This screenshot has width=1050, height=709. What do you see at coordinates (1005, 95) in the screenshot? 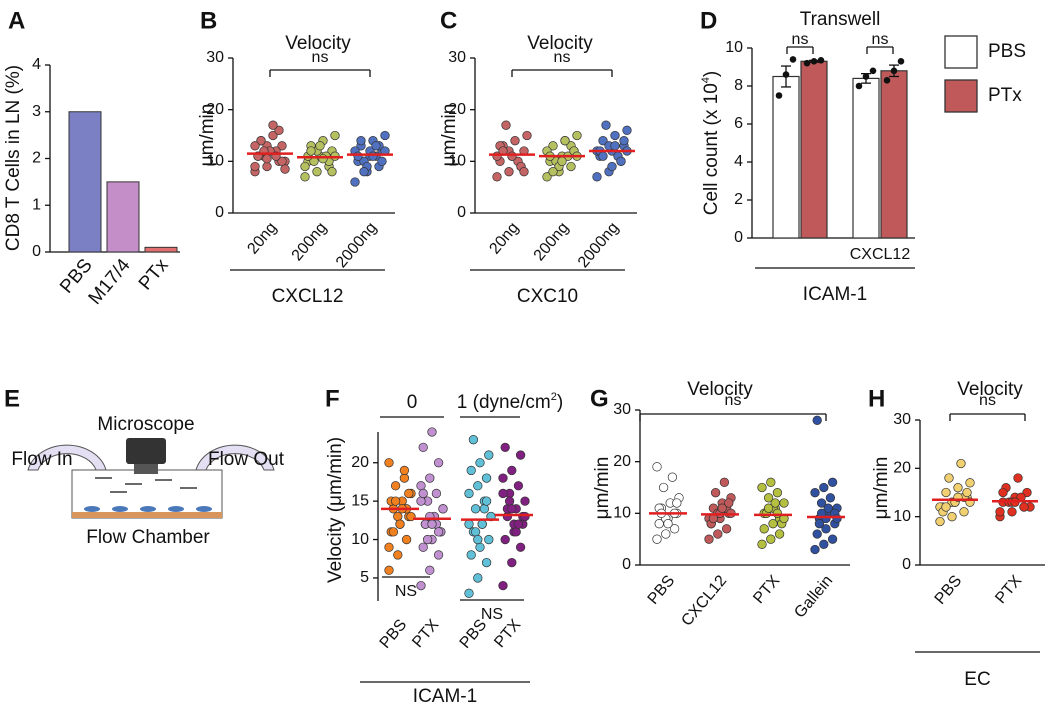
I see `legend-label: PTx` at bounding box center [1005, 95].